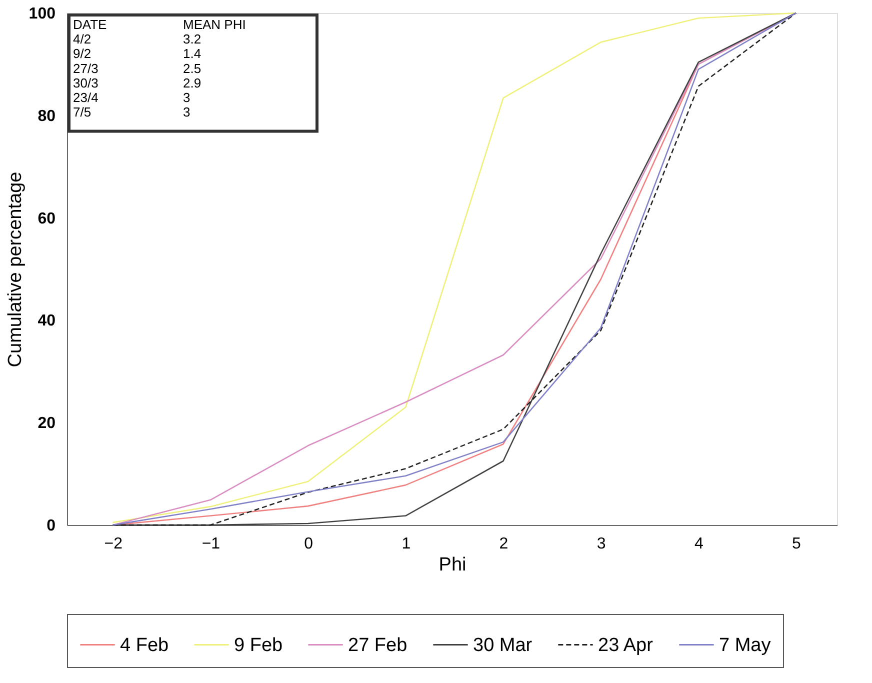  What do you see at coordinates (211, 544) in the screenshot?
I see `x-tick-label: −1` at bounding box center [211, 544].